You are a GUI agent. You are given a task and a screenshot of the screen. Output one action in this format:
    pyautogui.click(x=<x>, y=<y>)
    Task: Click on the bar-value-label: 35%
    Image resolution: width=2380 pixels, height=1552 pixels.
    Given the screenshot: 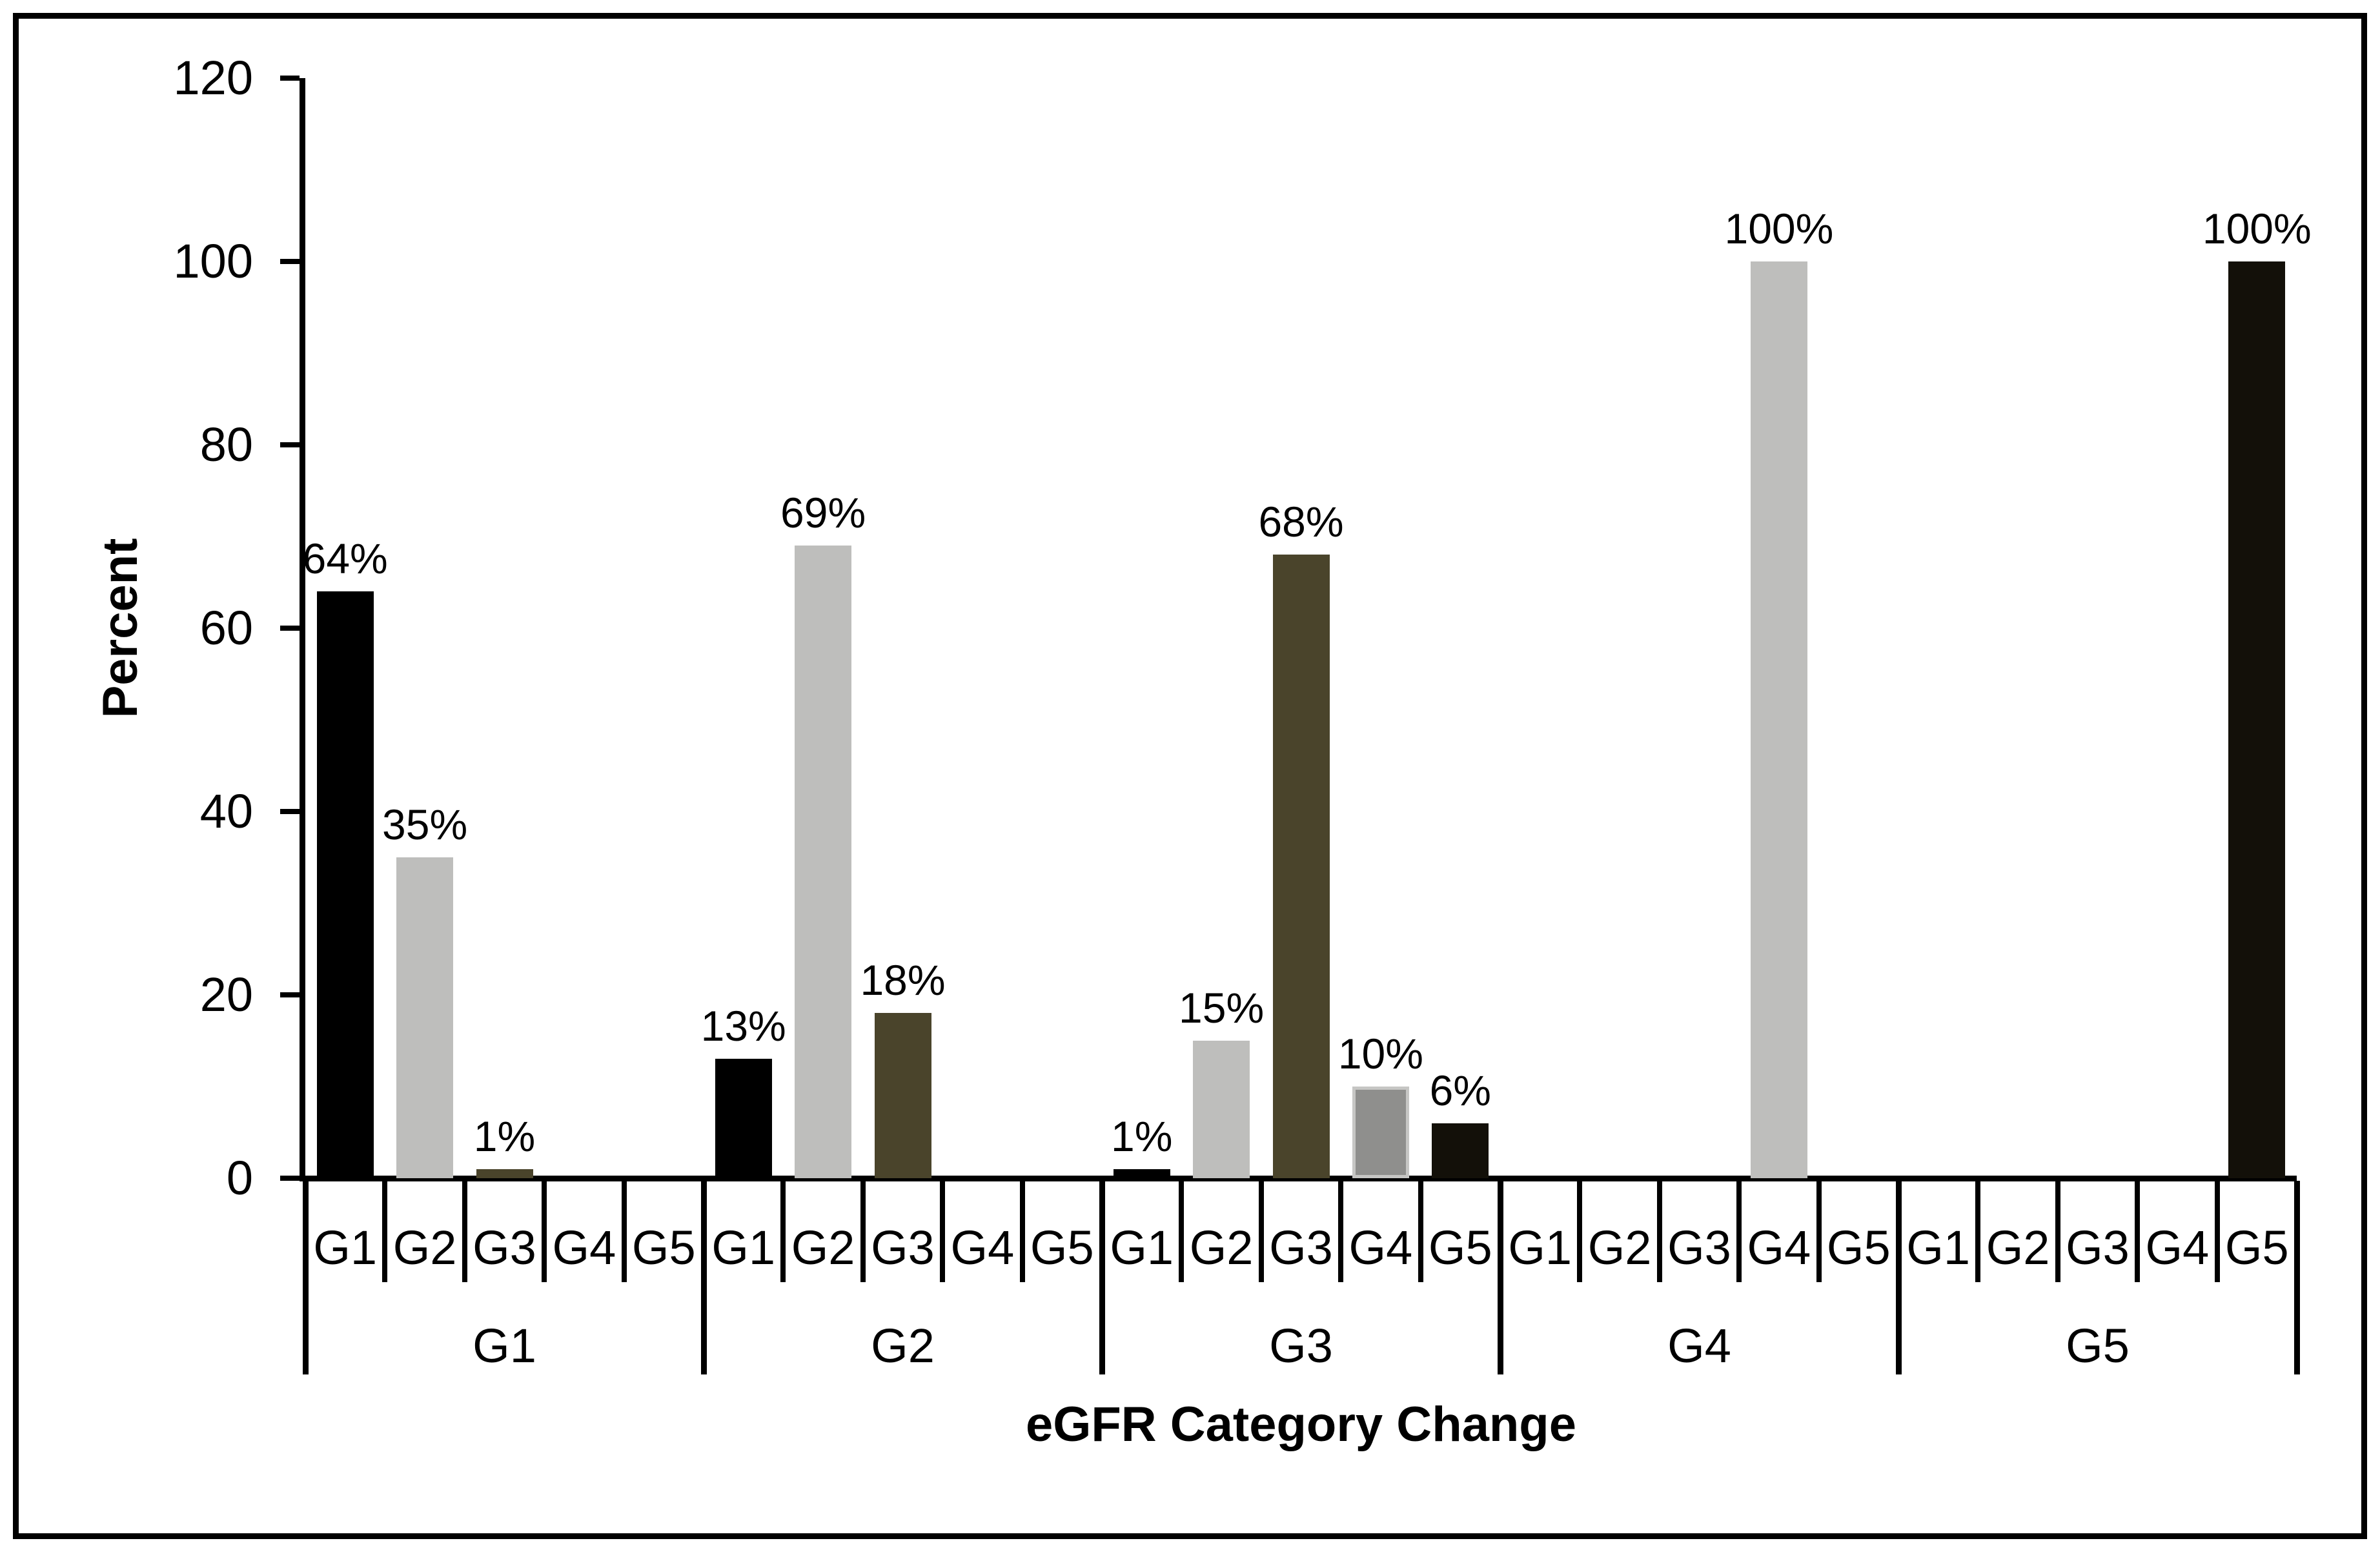 What is the action you would take?
    pyautogui.click(x=425, y=824)
    